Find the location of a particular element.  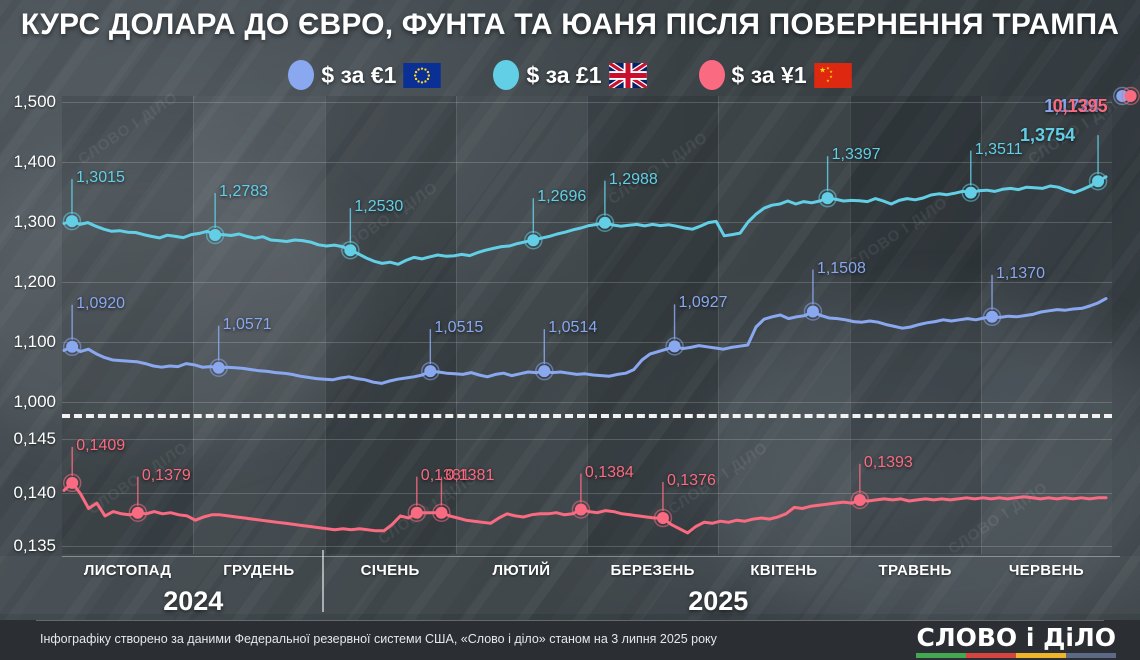

data-label-eur: 1,1724 is located at coordinates (1072, 106).